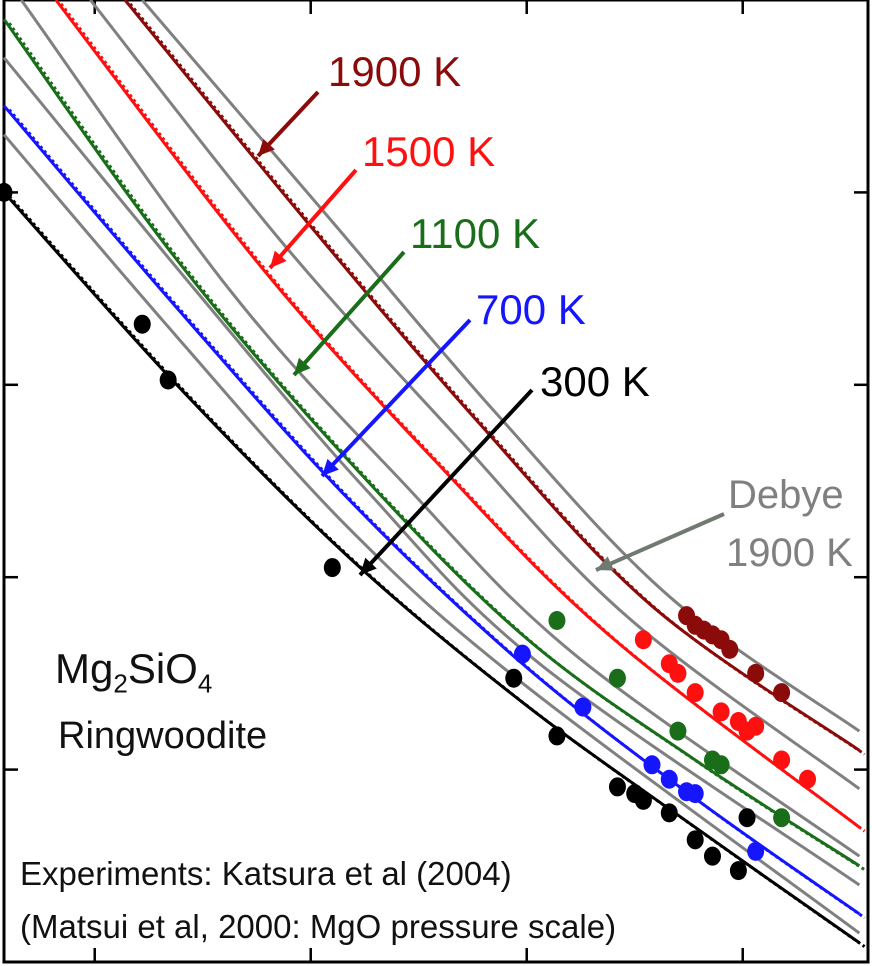  What do you see at coordinates (660, 542) in the screenshot?
I see `debye-arrow` at bounding box center [660, 542].